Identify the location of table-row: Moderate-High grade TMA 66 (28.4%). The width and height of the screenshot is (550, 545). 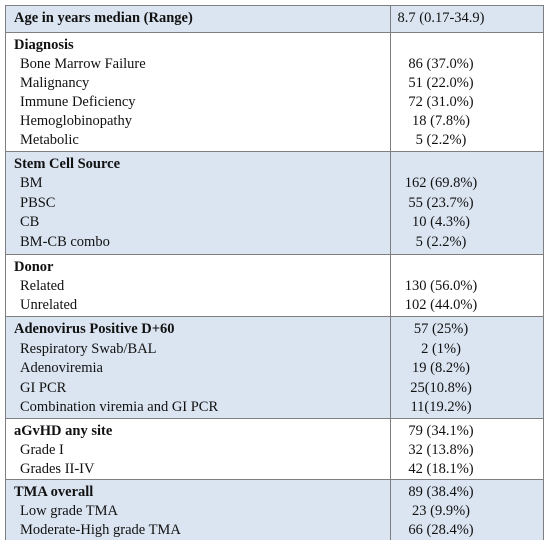
(274, 530).